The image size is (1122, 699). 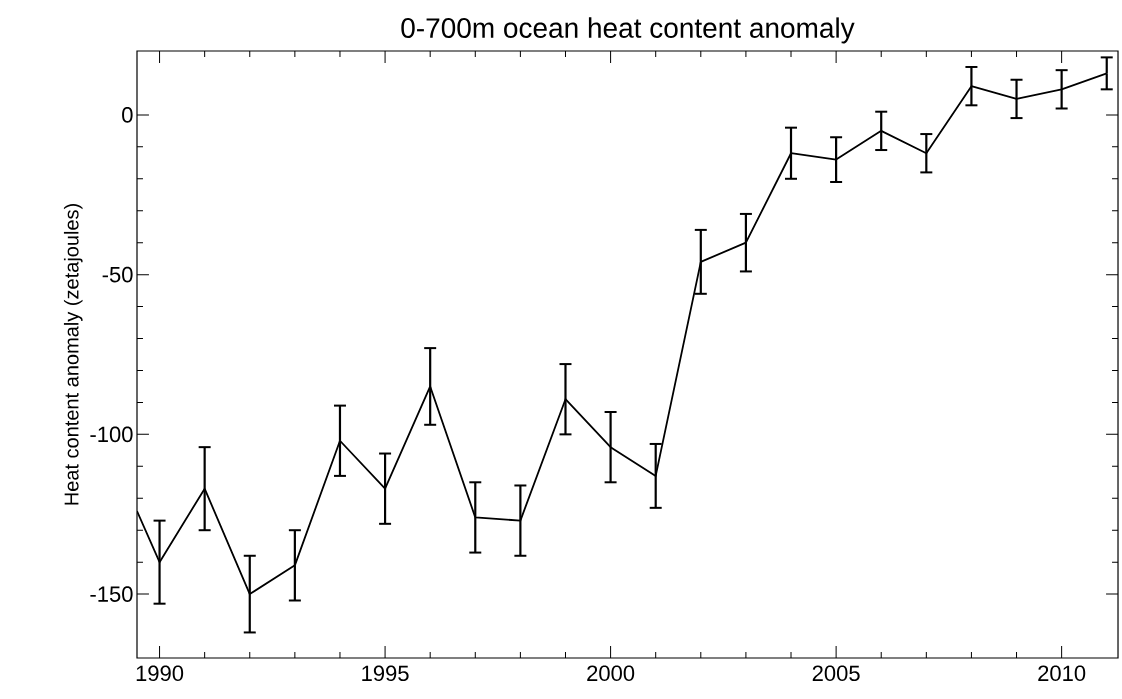 What do you see at coordinates (127, 115) in the screenshot?
I see `y-tick-label: 0` at bounding box center [127, 115].